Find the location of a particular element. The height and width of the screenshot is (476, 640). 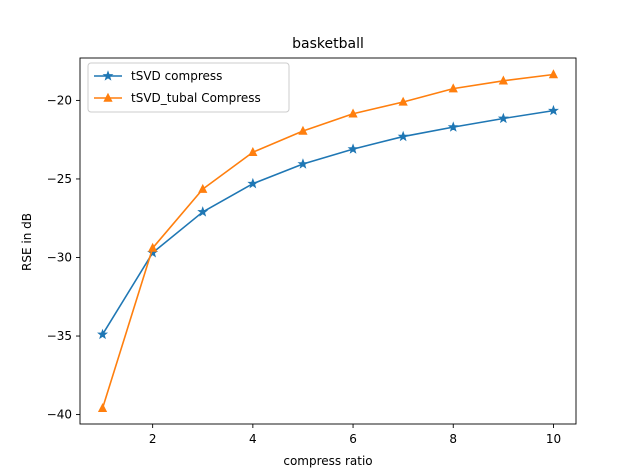

y-tick-label: −30 is located at coordinates (59, 257).